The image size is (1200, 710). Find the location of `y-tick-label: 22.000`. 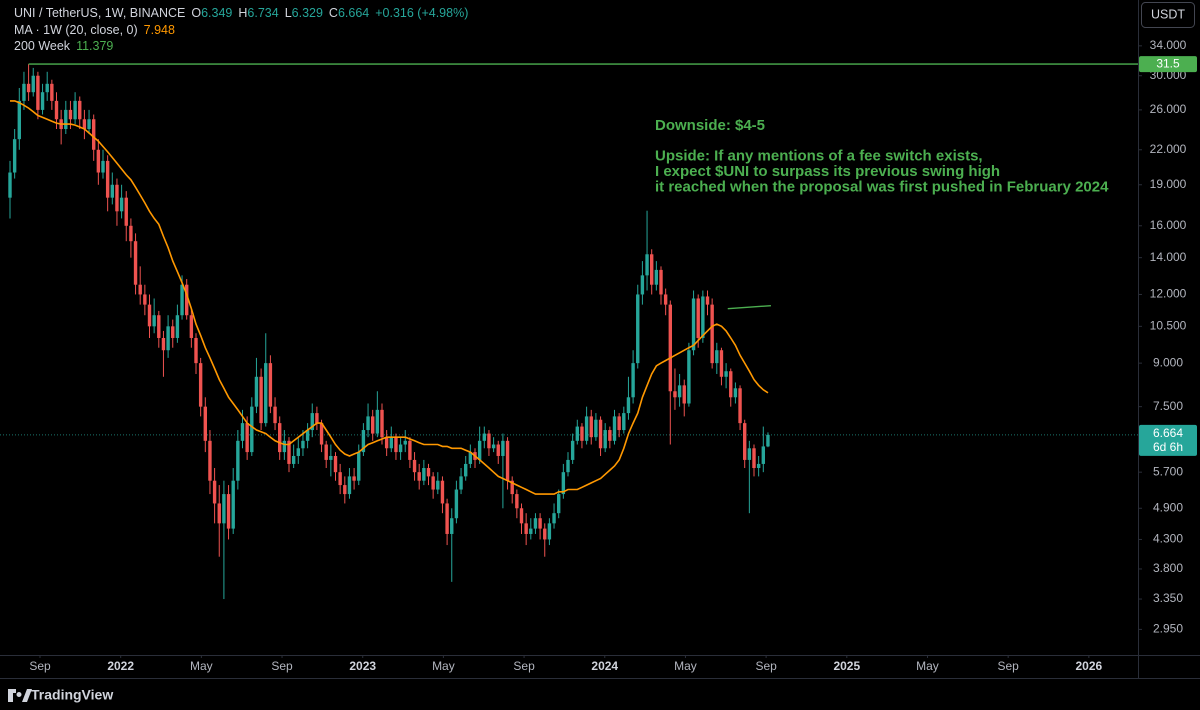

y-tick-label: 22.000 is located at coordinates (1168, 149).